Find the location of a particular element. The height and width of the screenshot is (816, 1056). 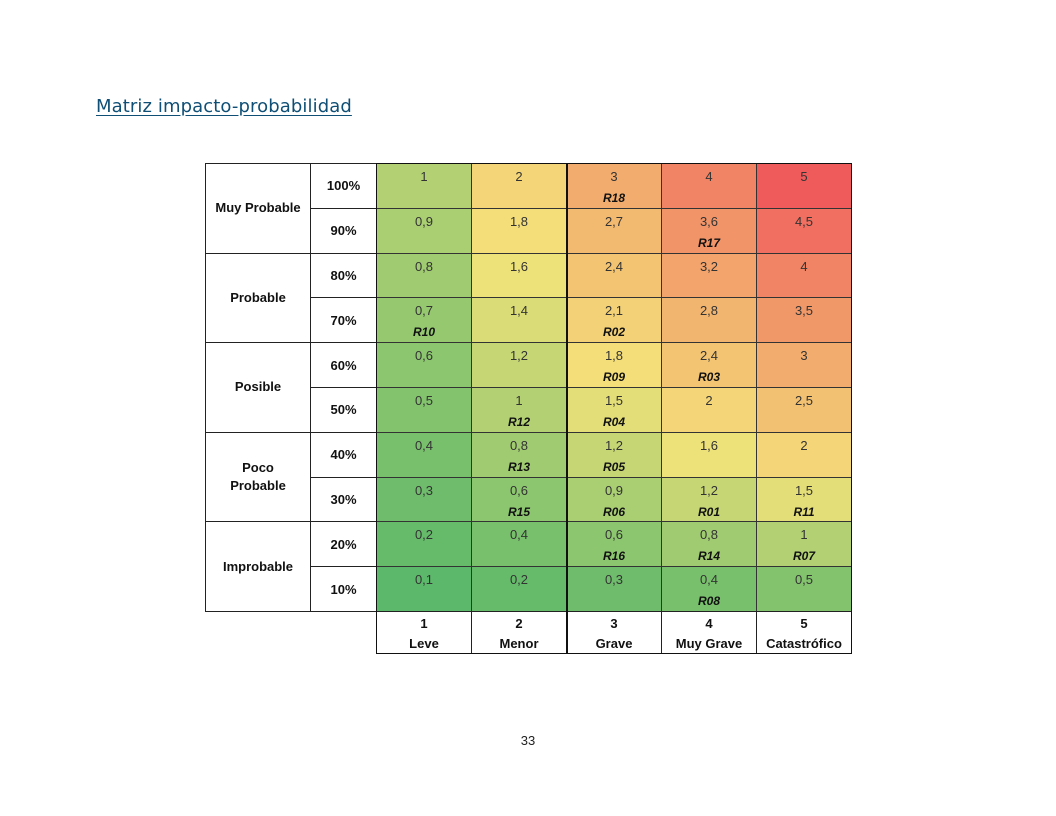

risk-code: R10 is located at coordinates (423, 332).